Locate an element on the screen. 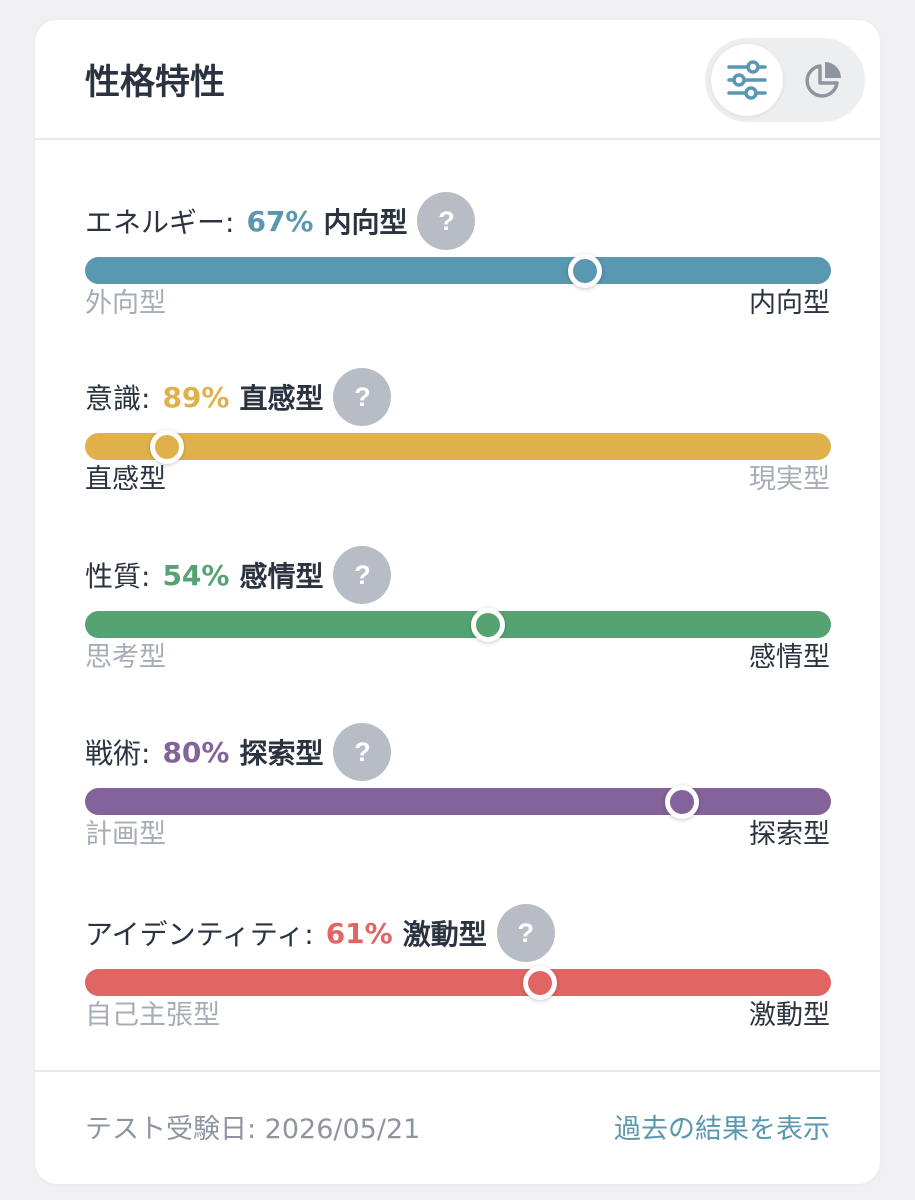 Image resolution: width=915 pixels, height=1200 pixels. trait-percent: 89% is located at coordinates (196, 397).